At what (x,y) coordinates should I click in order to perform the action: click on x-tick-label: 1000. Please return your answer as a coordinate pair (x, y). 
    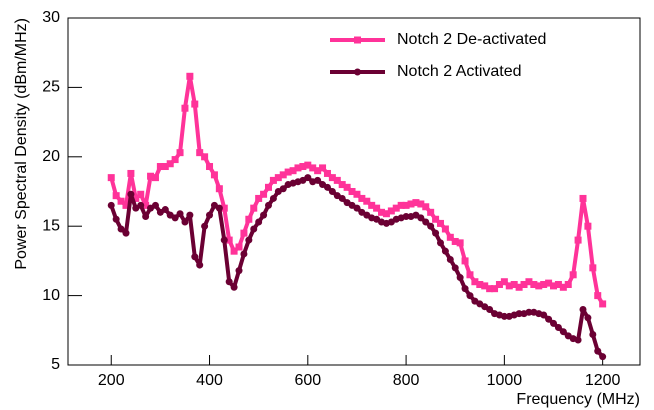
    Looking at the image, I should click on (505, 380).